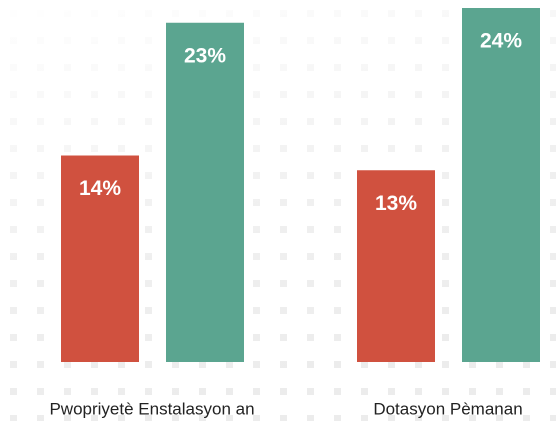  I want to click on value-label: 14%, so click(100, 188).